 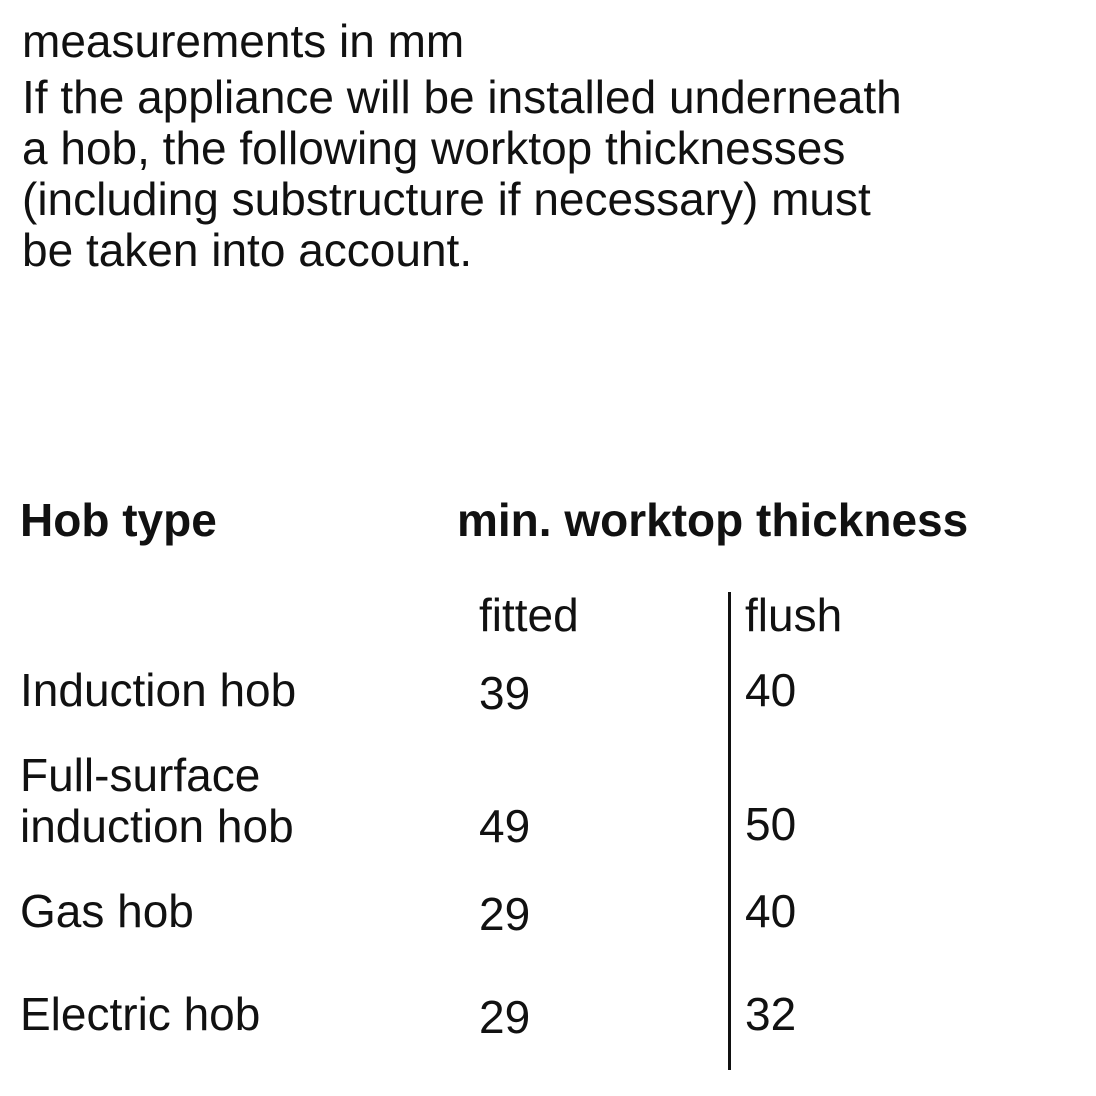 What do you see at coordinates (505, 693) in the screenshot?
I see `row-fitted: 39` at bounding box center [505, 693].